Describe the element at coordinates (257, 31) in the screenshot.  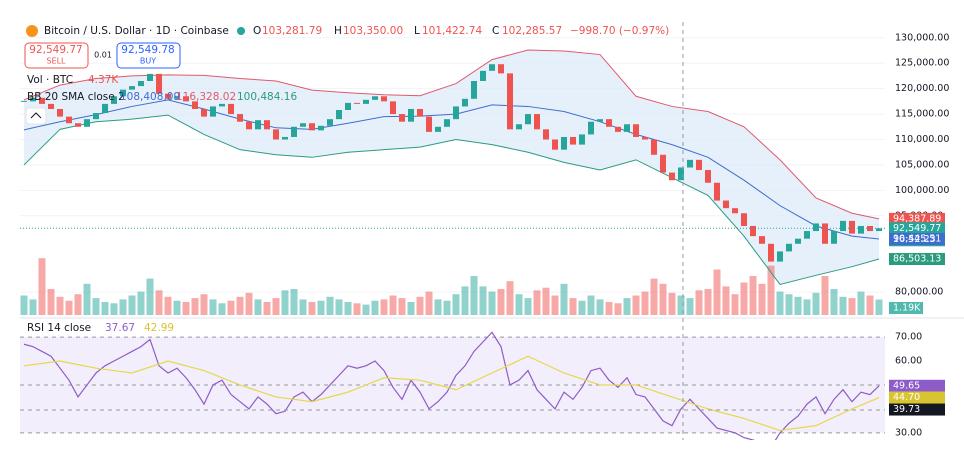
I see `ohlc-label: O` at that location.